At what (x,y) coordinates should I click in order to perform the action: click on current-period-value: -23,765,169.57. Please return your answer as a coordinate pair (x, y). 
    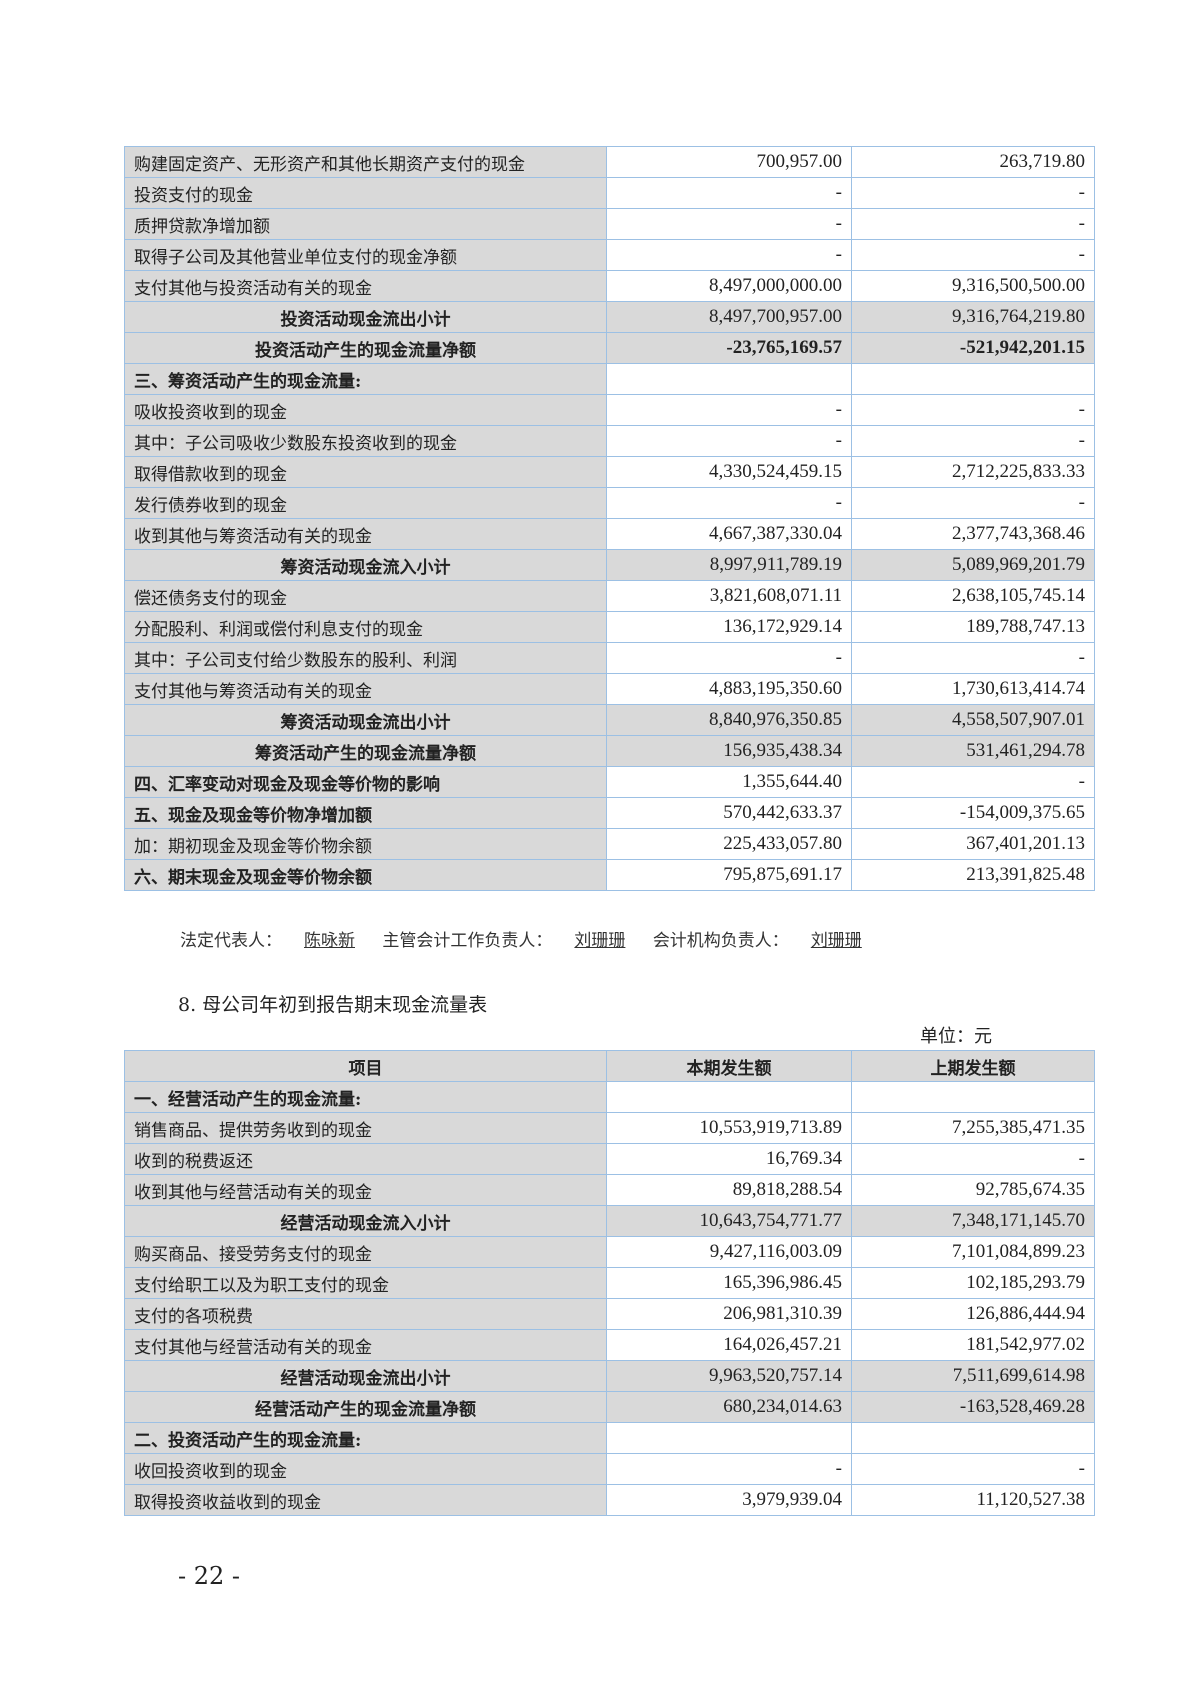
    Looking at the image, I should click on (729, 348).